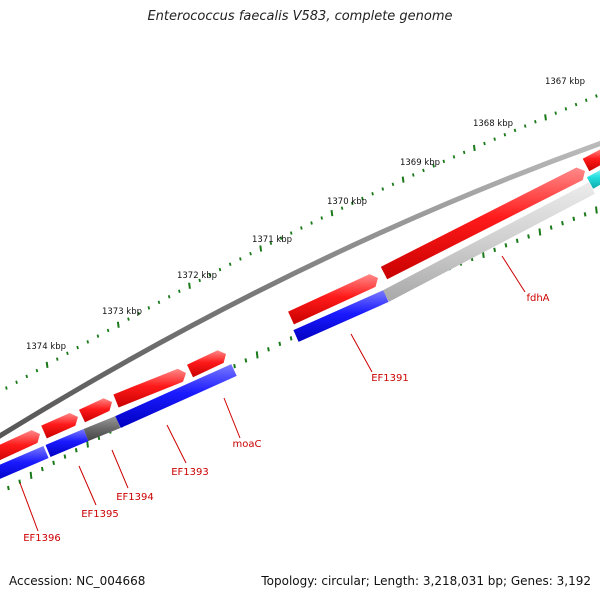  Describe the element at coordinates (420, 163) in the screenshot. I see `tick-label-1369-kbp: 1369 kbp` at that location.